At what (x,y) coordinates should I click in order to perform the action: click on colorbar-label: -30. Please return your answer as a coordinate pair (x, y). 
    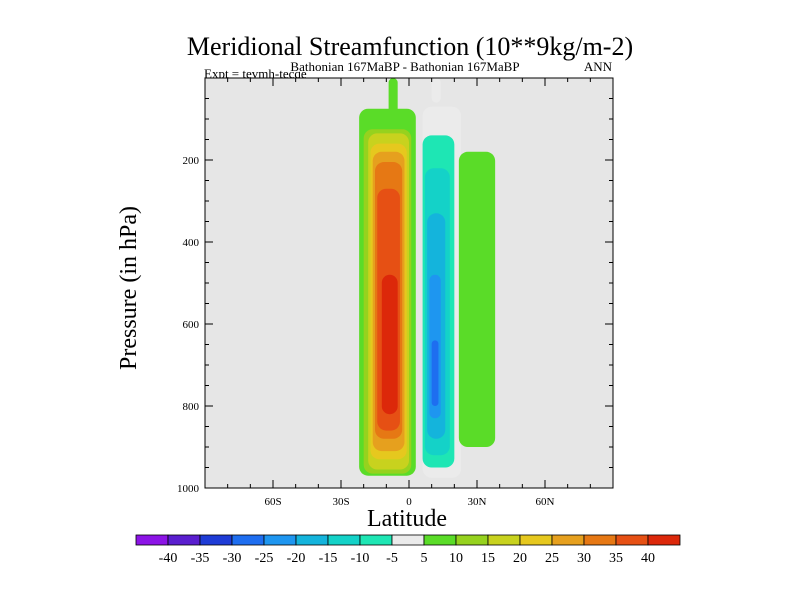
    Looking at the image, I should click on (232, 558).